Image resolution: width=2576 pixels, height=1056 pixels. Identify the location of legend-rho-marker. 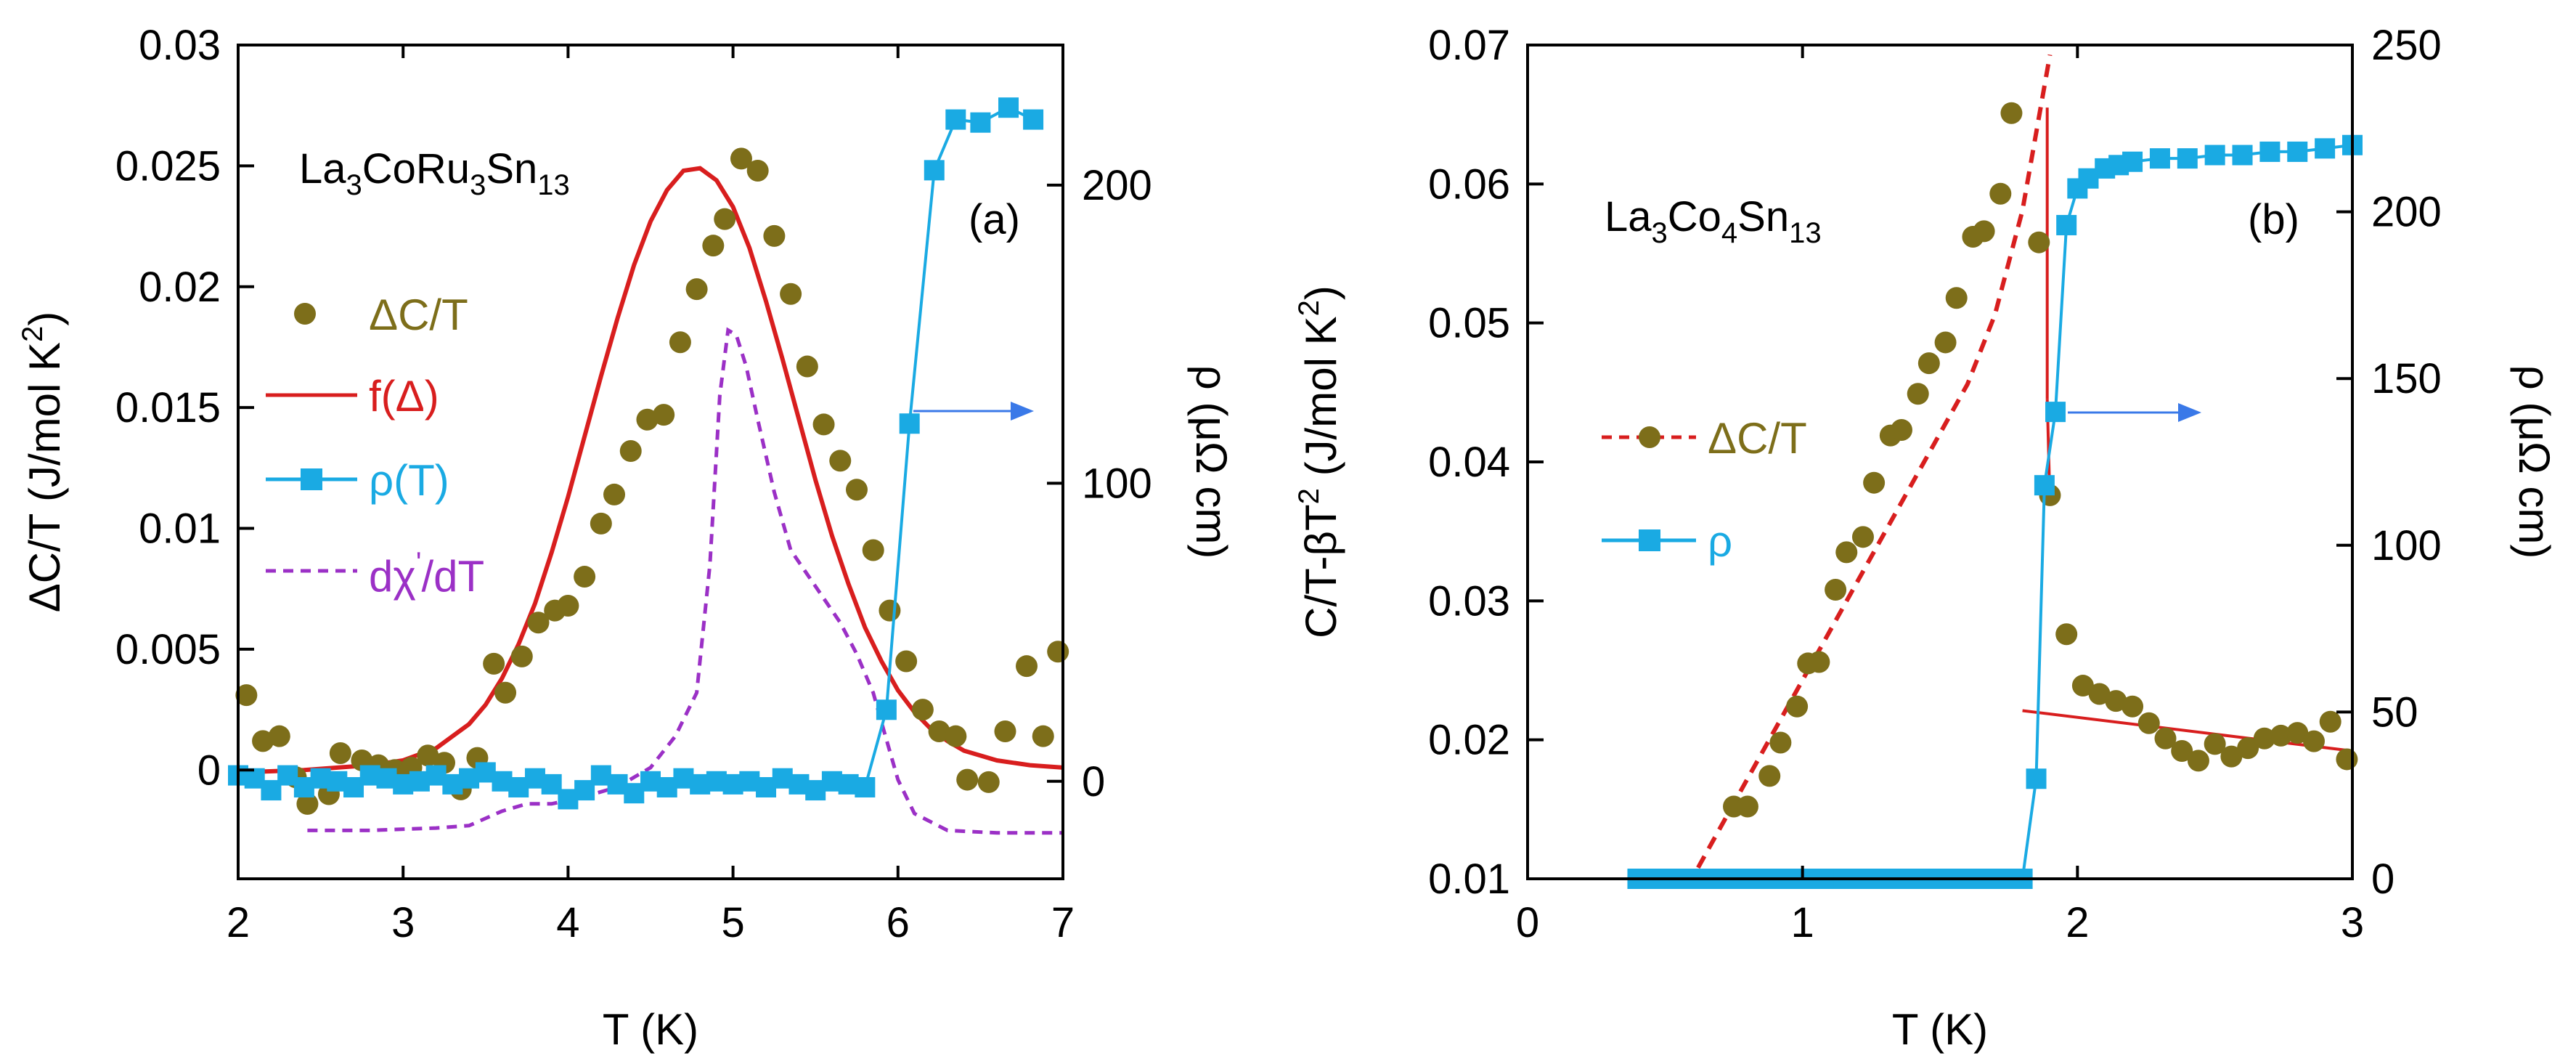
(311, 479).